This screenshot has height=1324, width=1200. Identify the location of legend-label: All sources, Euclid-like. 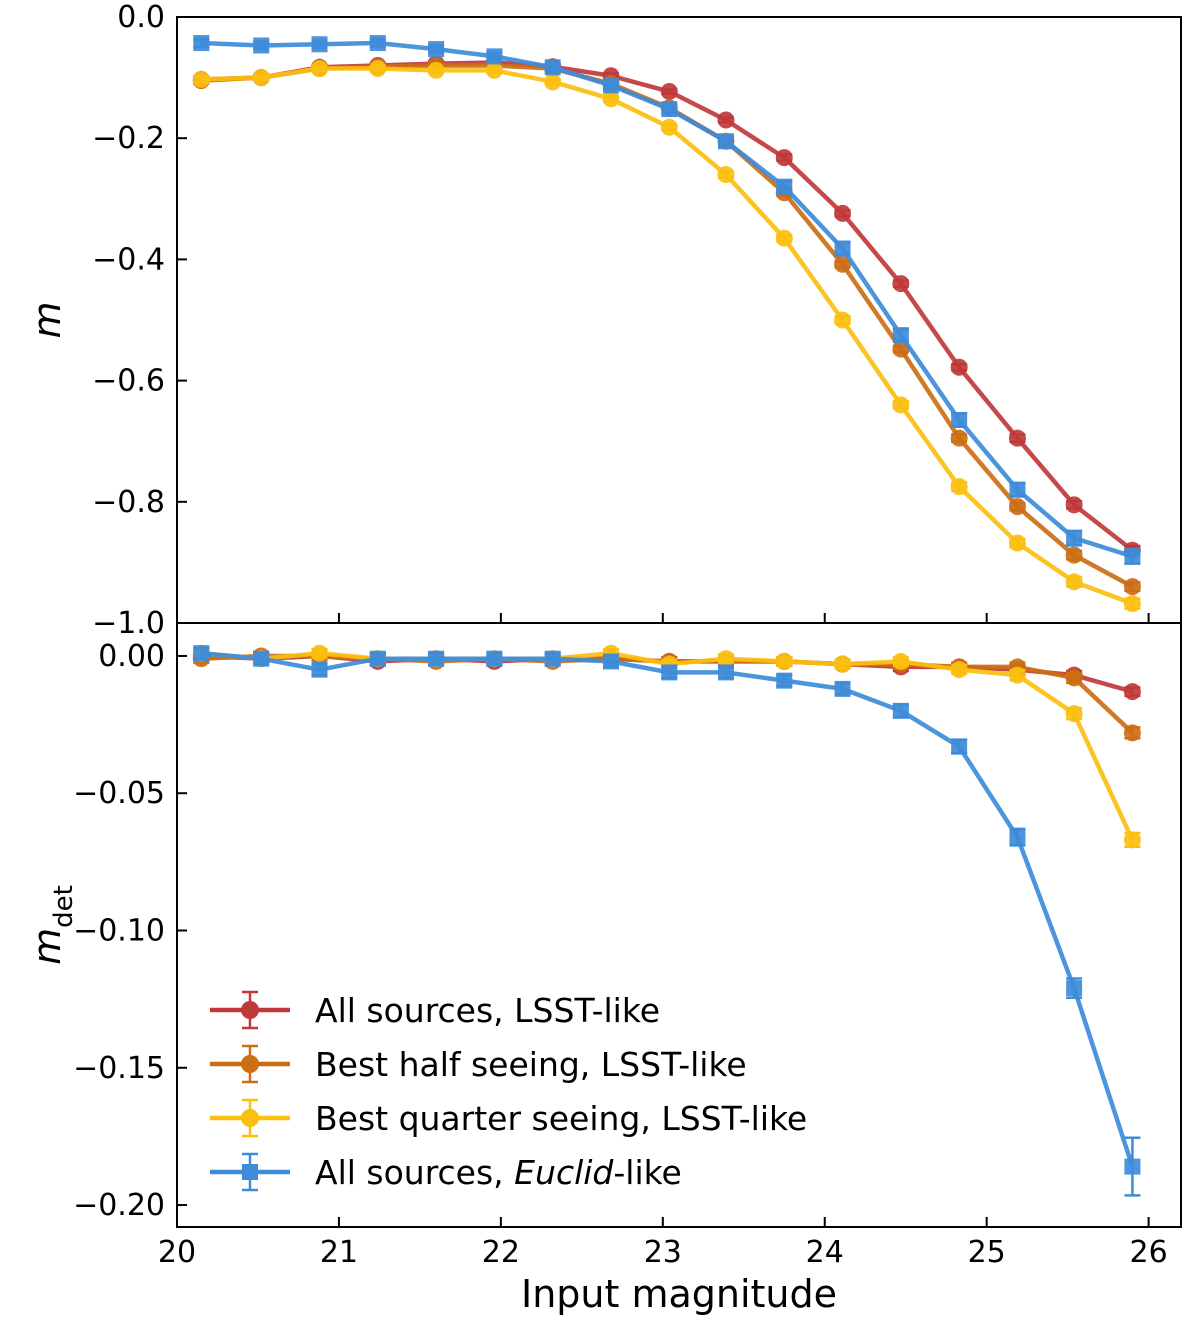
(498, 1172).